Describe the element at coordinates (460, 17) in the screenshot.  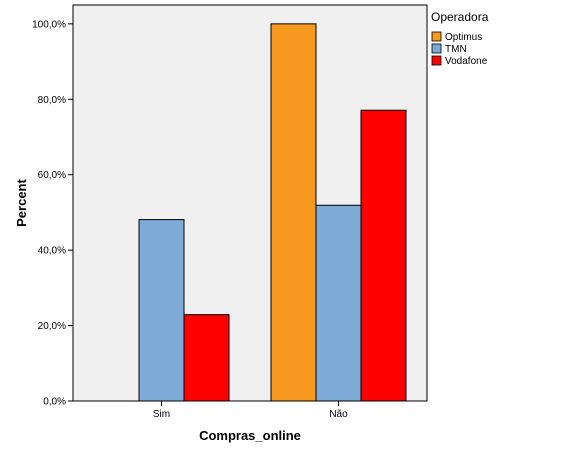
I see `legend-title: Operadora` at that location.